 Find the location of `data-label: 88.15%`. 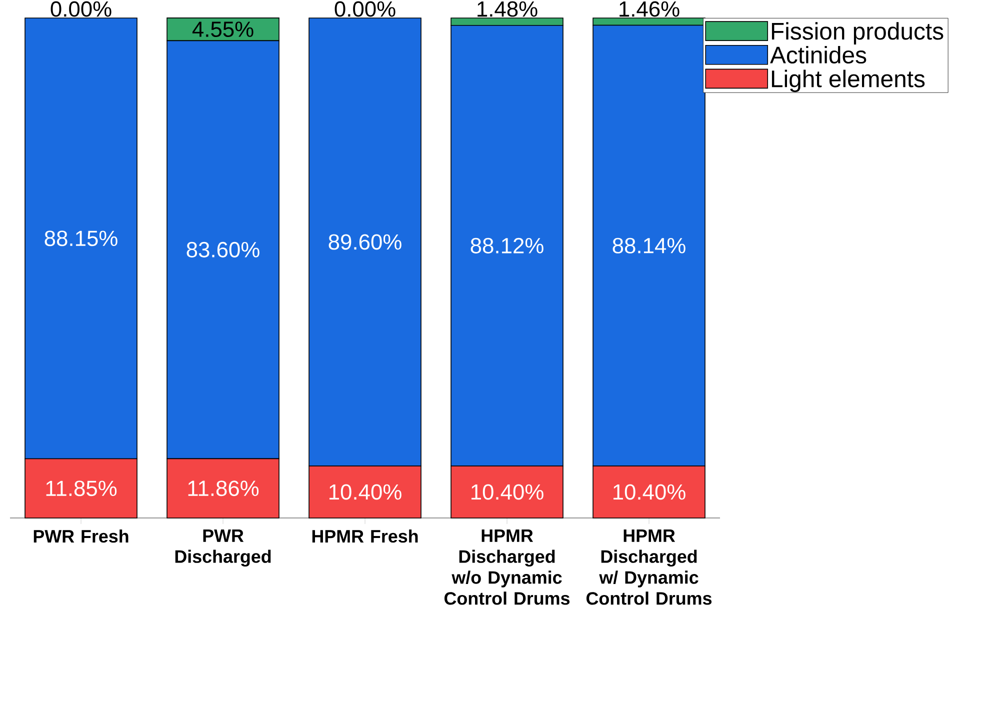

data-label: 88.15% is located at coordinates (81, 238).